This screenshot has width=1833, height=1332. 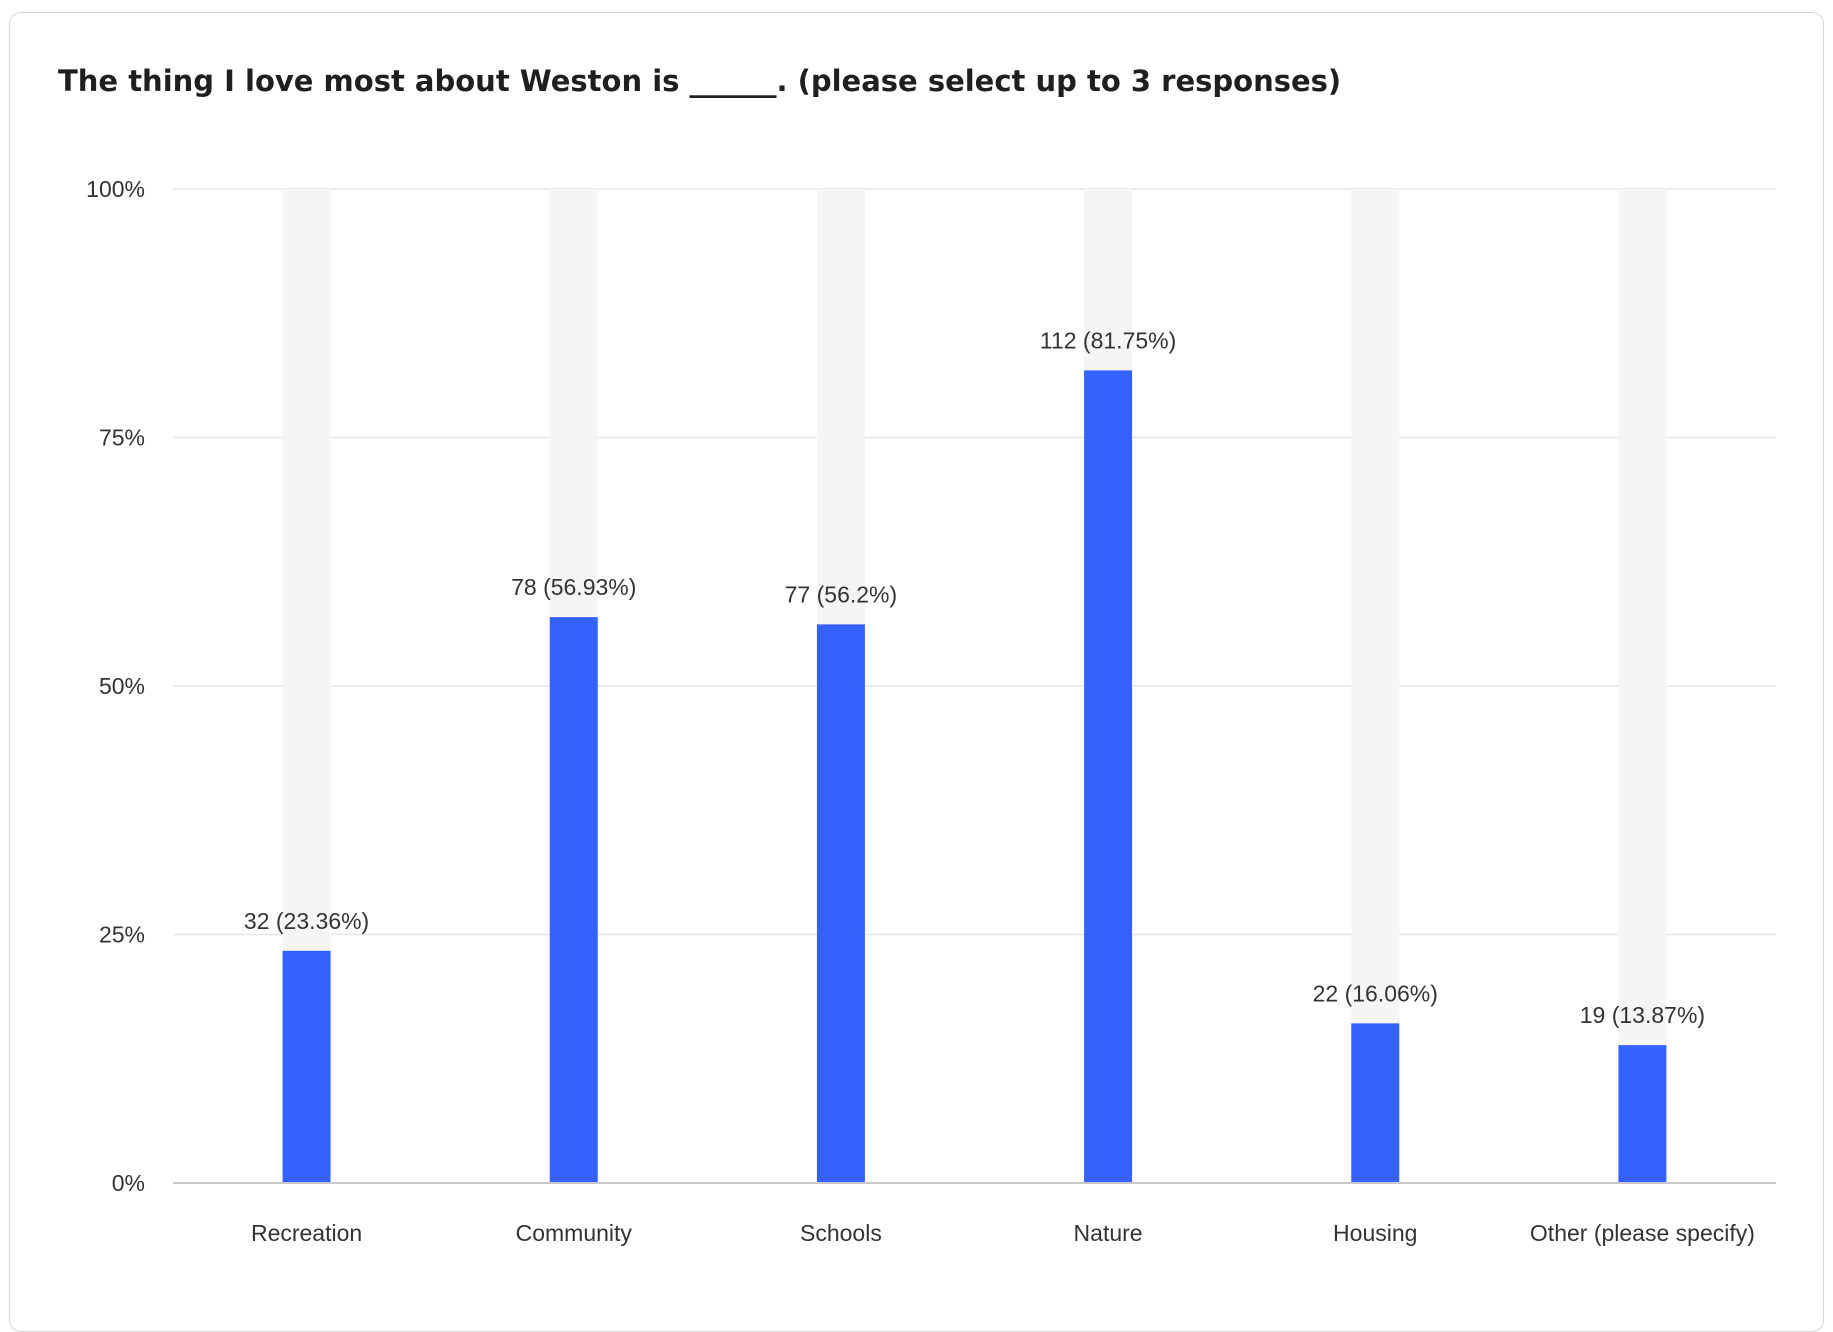 I want to click on data-label: 32 (23.36%), so click(x=306, y=921).